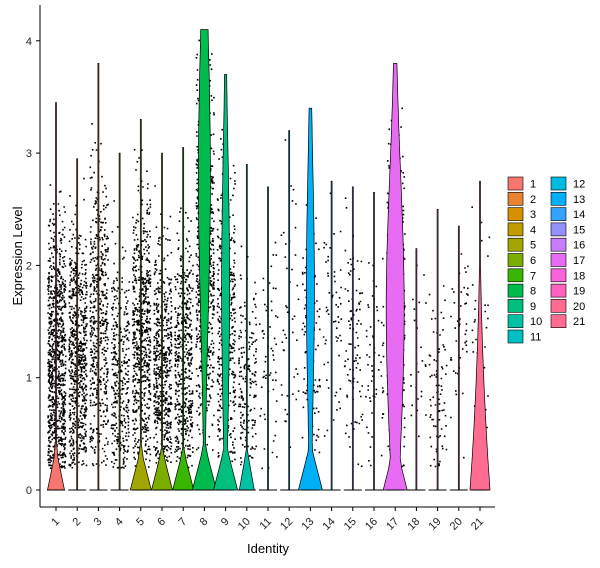 This screenshot has width=600, height=568. I want to click on legend-label: 19, so click(579, 292).